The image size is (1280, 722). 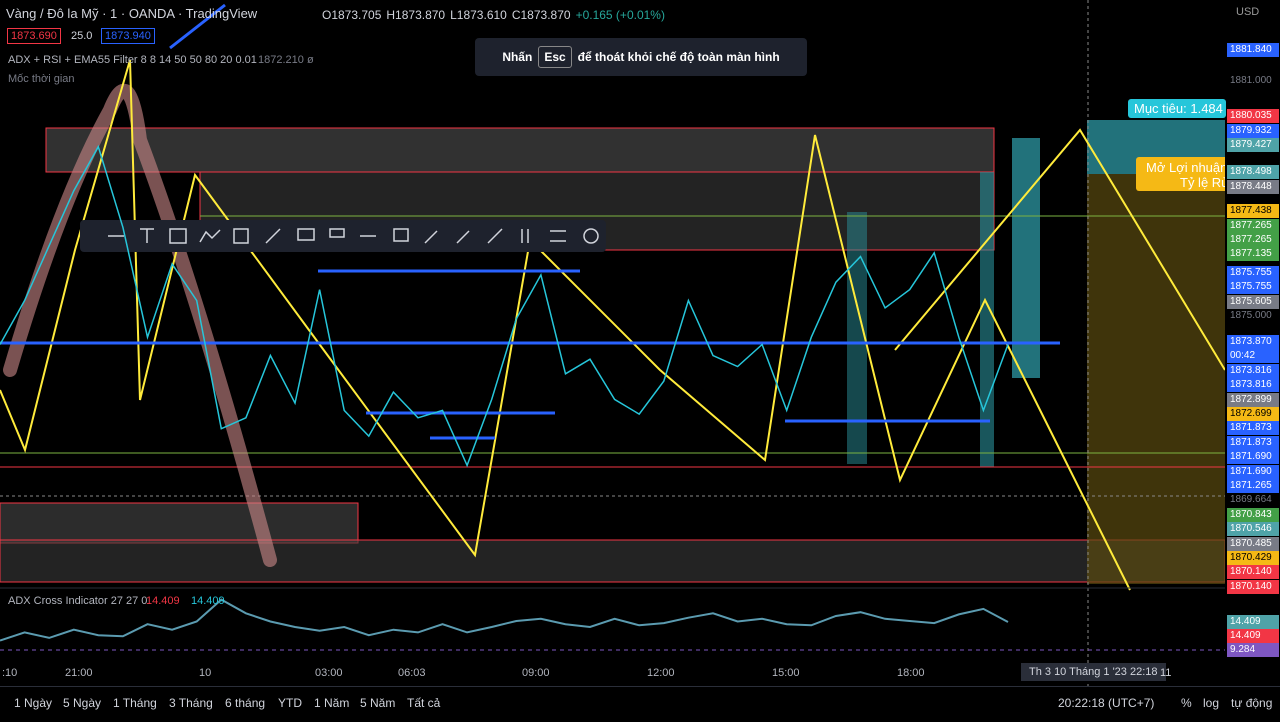 I want to click on time-label: 06:03, so click(x=412, y=673).